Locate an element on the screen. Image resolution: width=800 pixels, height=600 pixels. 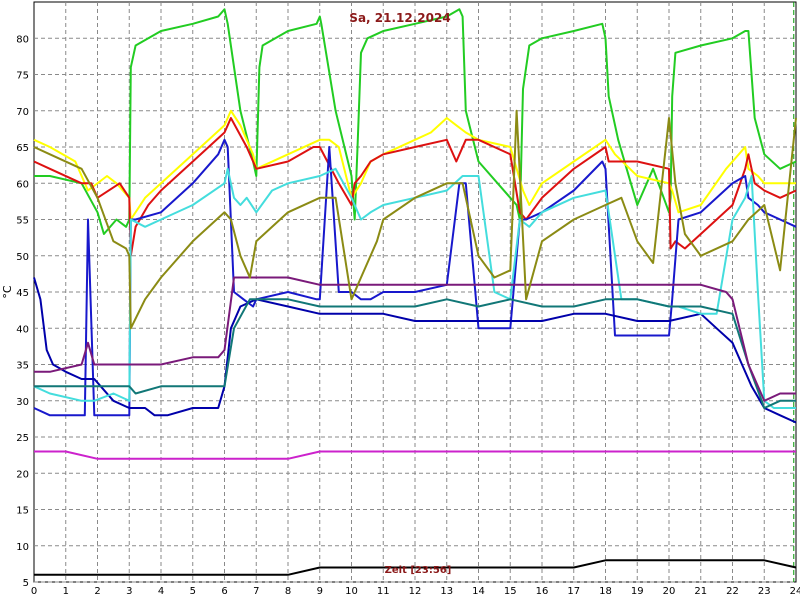
x-tick-label: 20 is located at coordinates (669, 591).